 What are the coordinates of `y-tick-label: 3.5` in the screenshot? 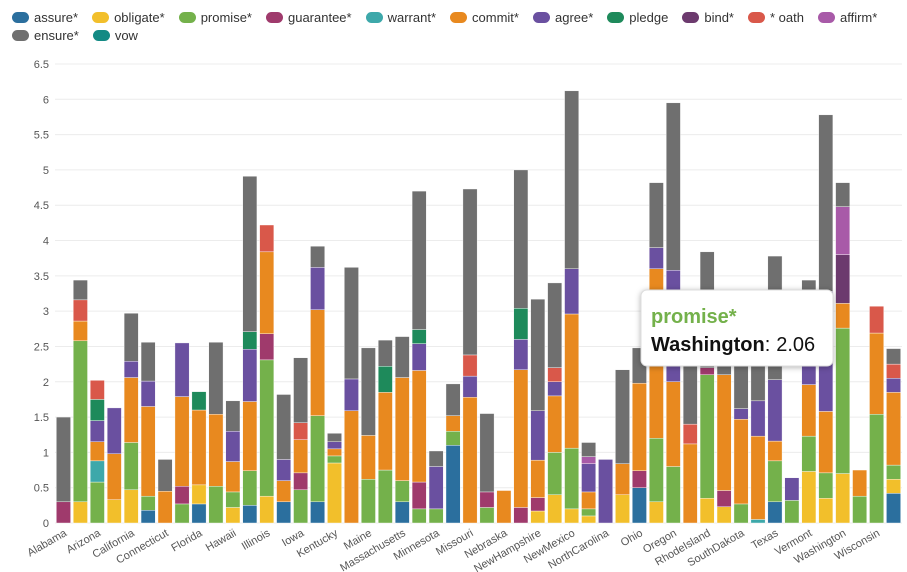 It's located at (41, 277).